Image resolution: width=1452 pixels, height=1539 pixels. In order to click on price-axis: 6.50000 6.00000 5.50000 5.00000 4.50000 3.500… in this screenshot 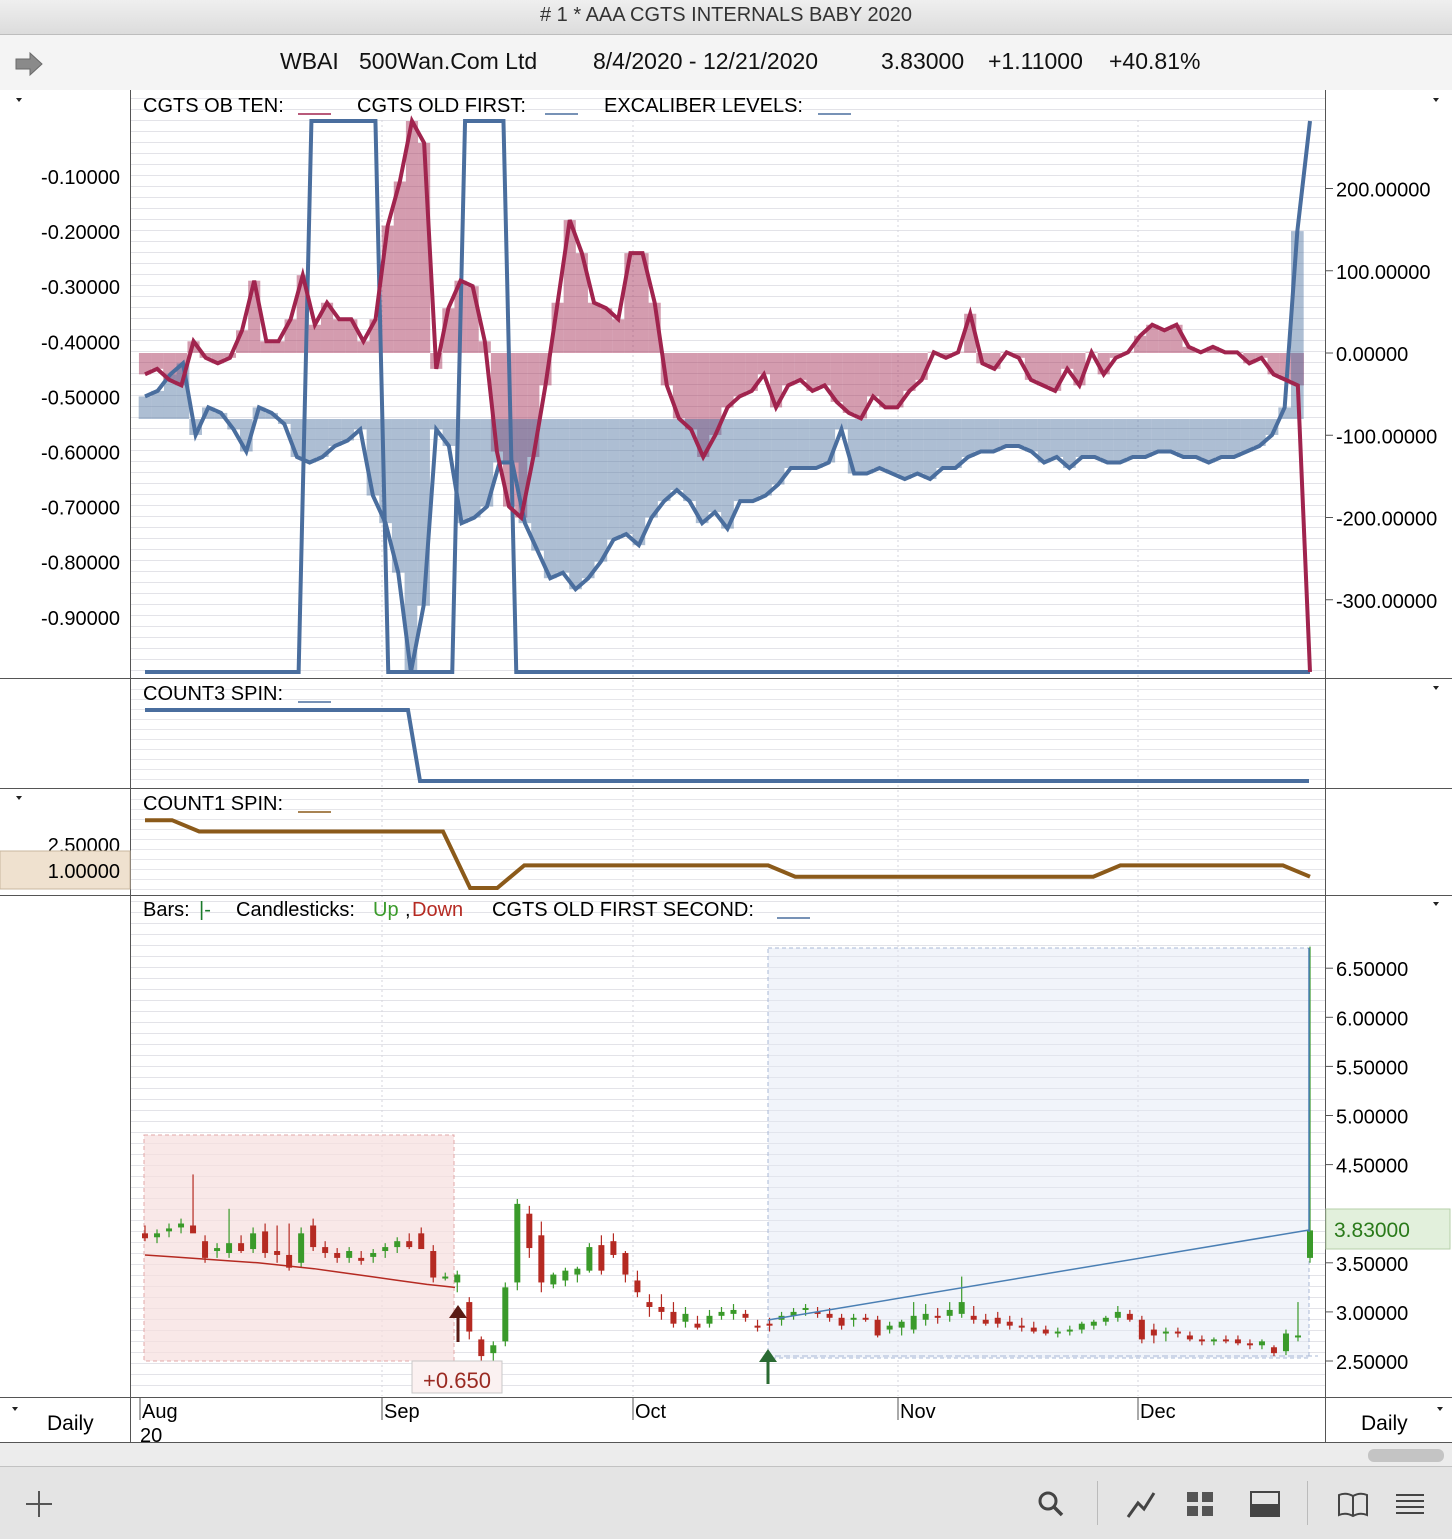, I will do `click(1367, 1166)`.